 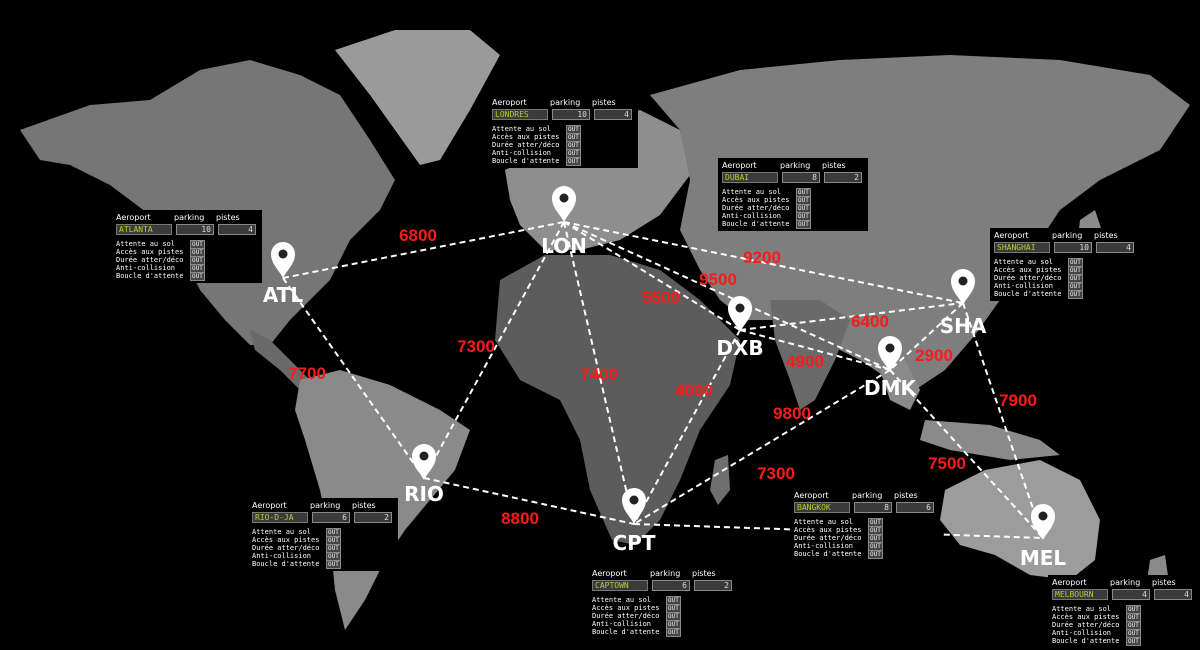 I want to click on airport-pin-lon: LON, so click(x=564, y=222).